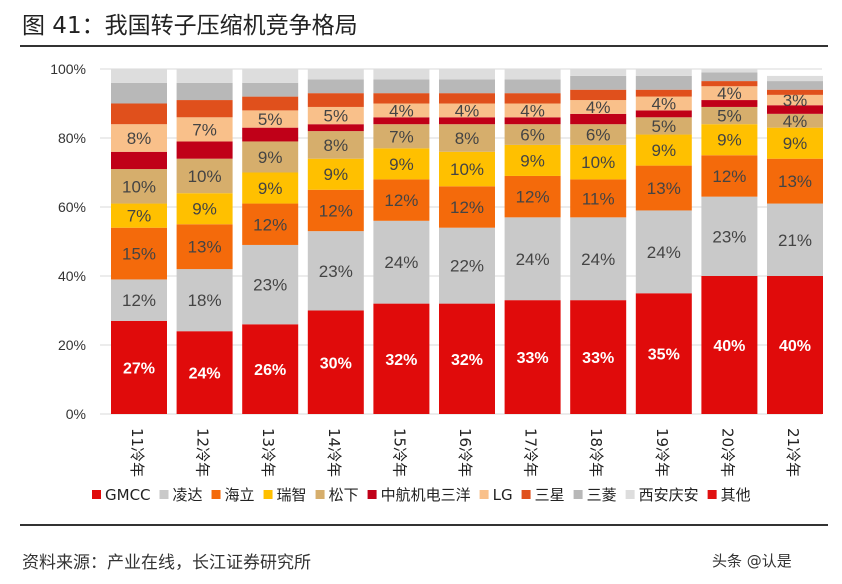 Image resolution: width=842 pixels, height=584 pixels. I want to click on data-label: 13%, so click(205, 247).